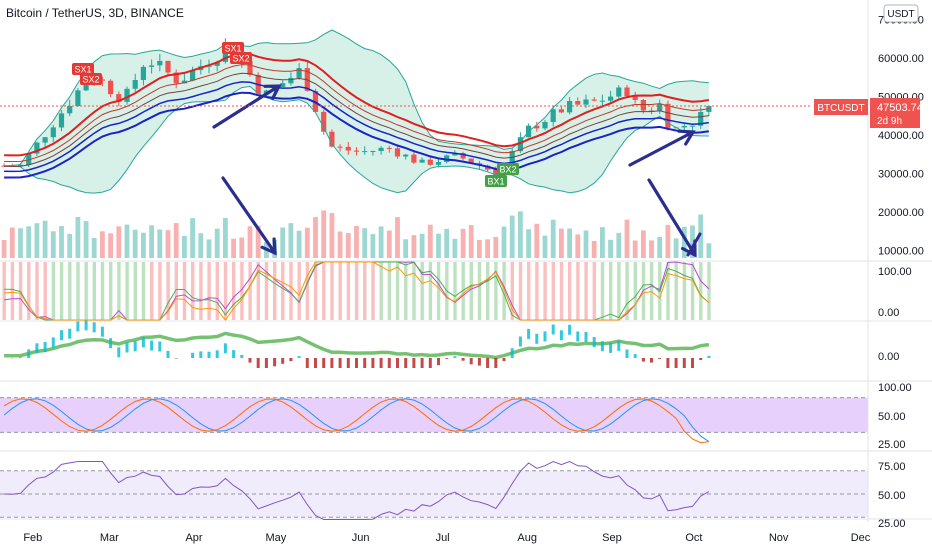 This screenshot has width=932, height=550. I want to click on price-tag-countdown: 2d 9h, so click(889, 121).